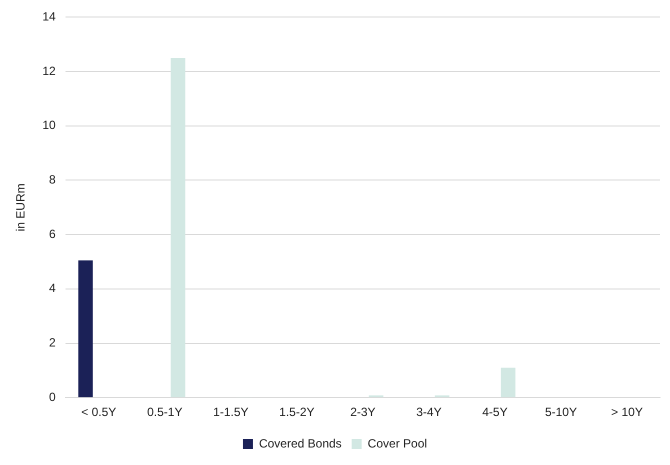 Image resolution: width=670 pixels, height=465 pixels. I want to click on y-tick-label: 0, so click(52, 397).